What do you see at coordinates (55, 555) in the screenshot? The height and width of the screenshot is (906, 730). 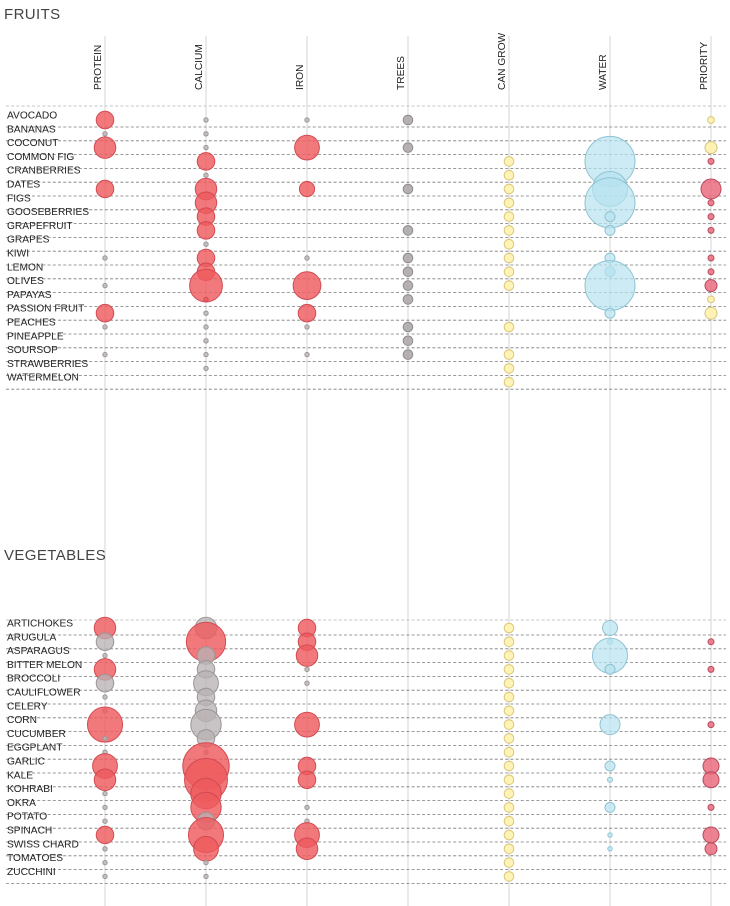 I see `section-title-vegetables: VEGETABLES` at bounding box center [55, 555].